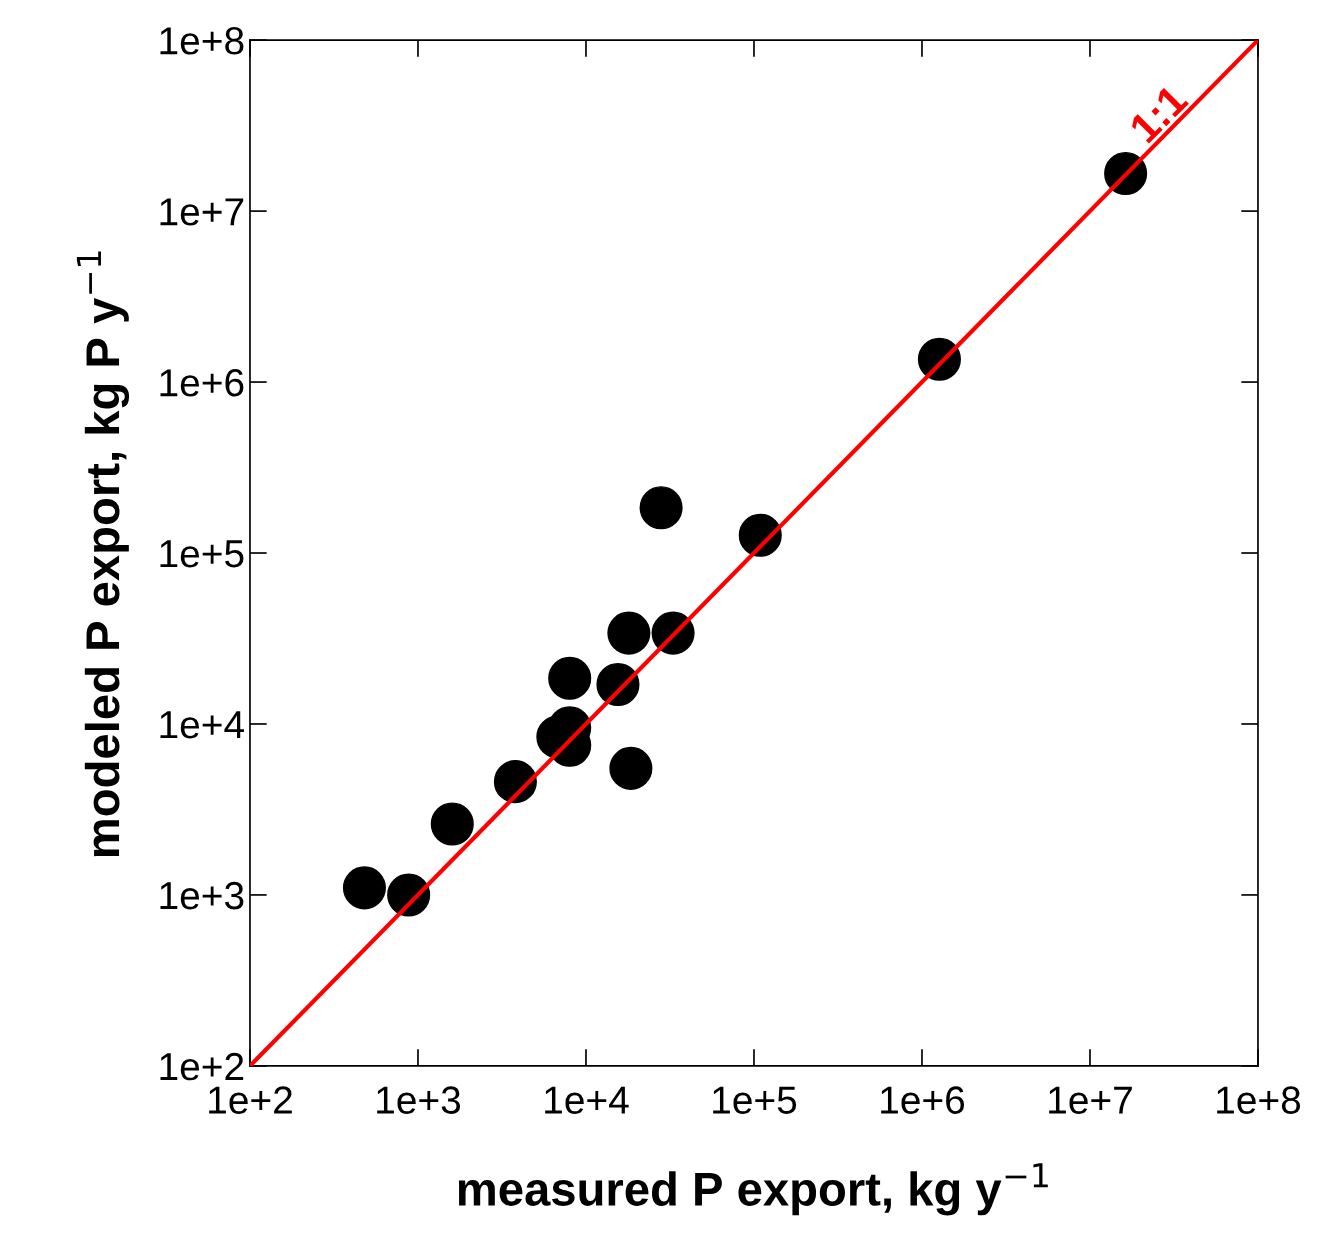 The width and height of the screenshot is (1344, 1254). Describe the element at coordinates (202, 725) in the screenshot. I see `y-tick-label: 1e+4` at that location.